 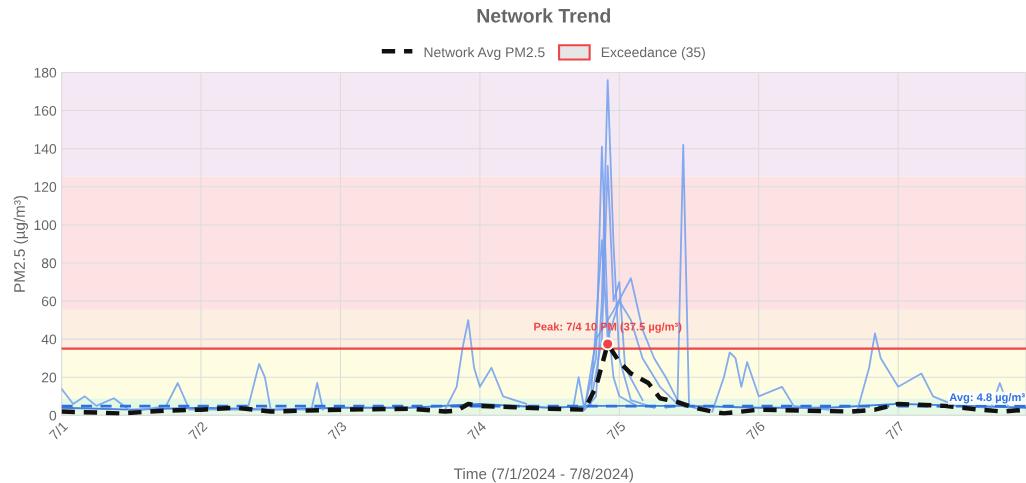 What do you see at coordinates (49, 301) in the screenshot?
I see `y-tick-label: 60` at bounding box center [49, 301].